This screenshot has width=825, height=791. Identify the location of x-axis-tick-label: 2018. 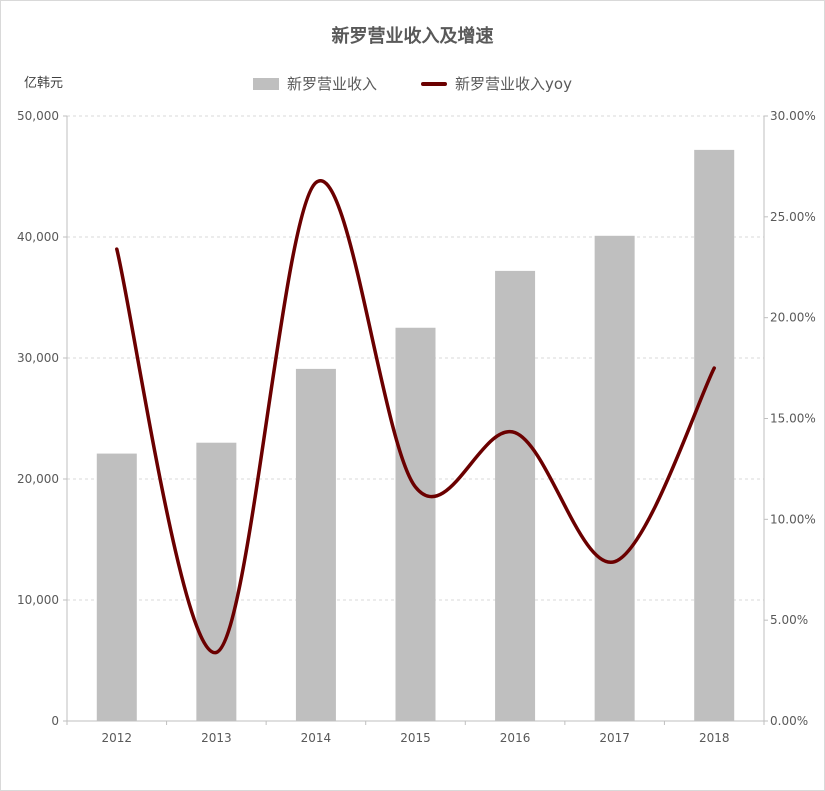
(714, 738).